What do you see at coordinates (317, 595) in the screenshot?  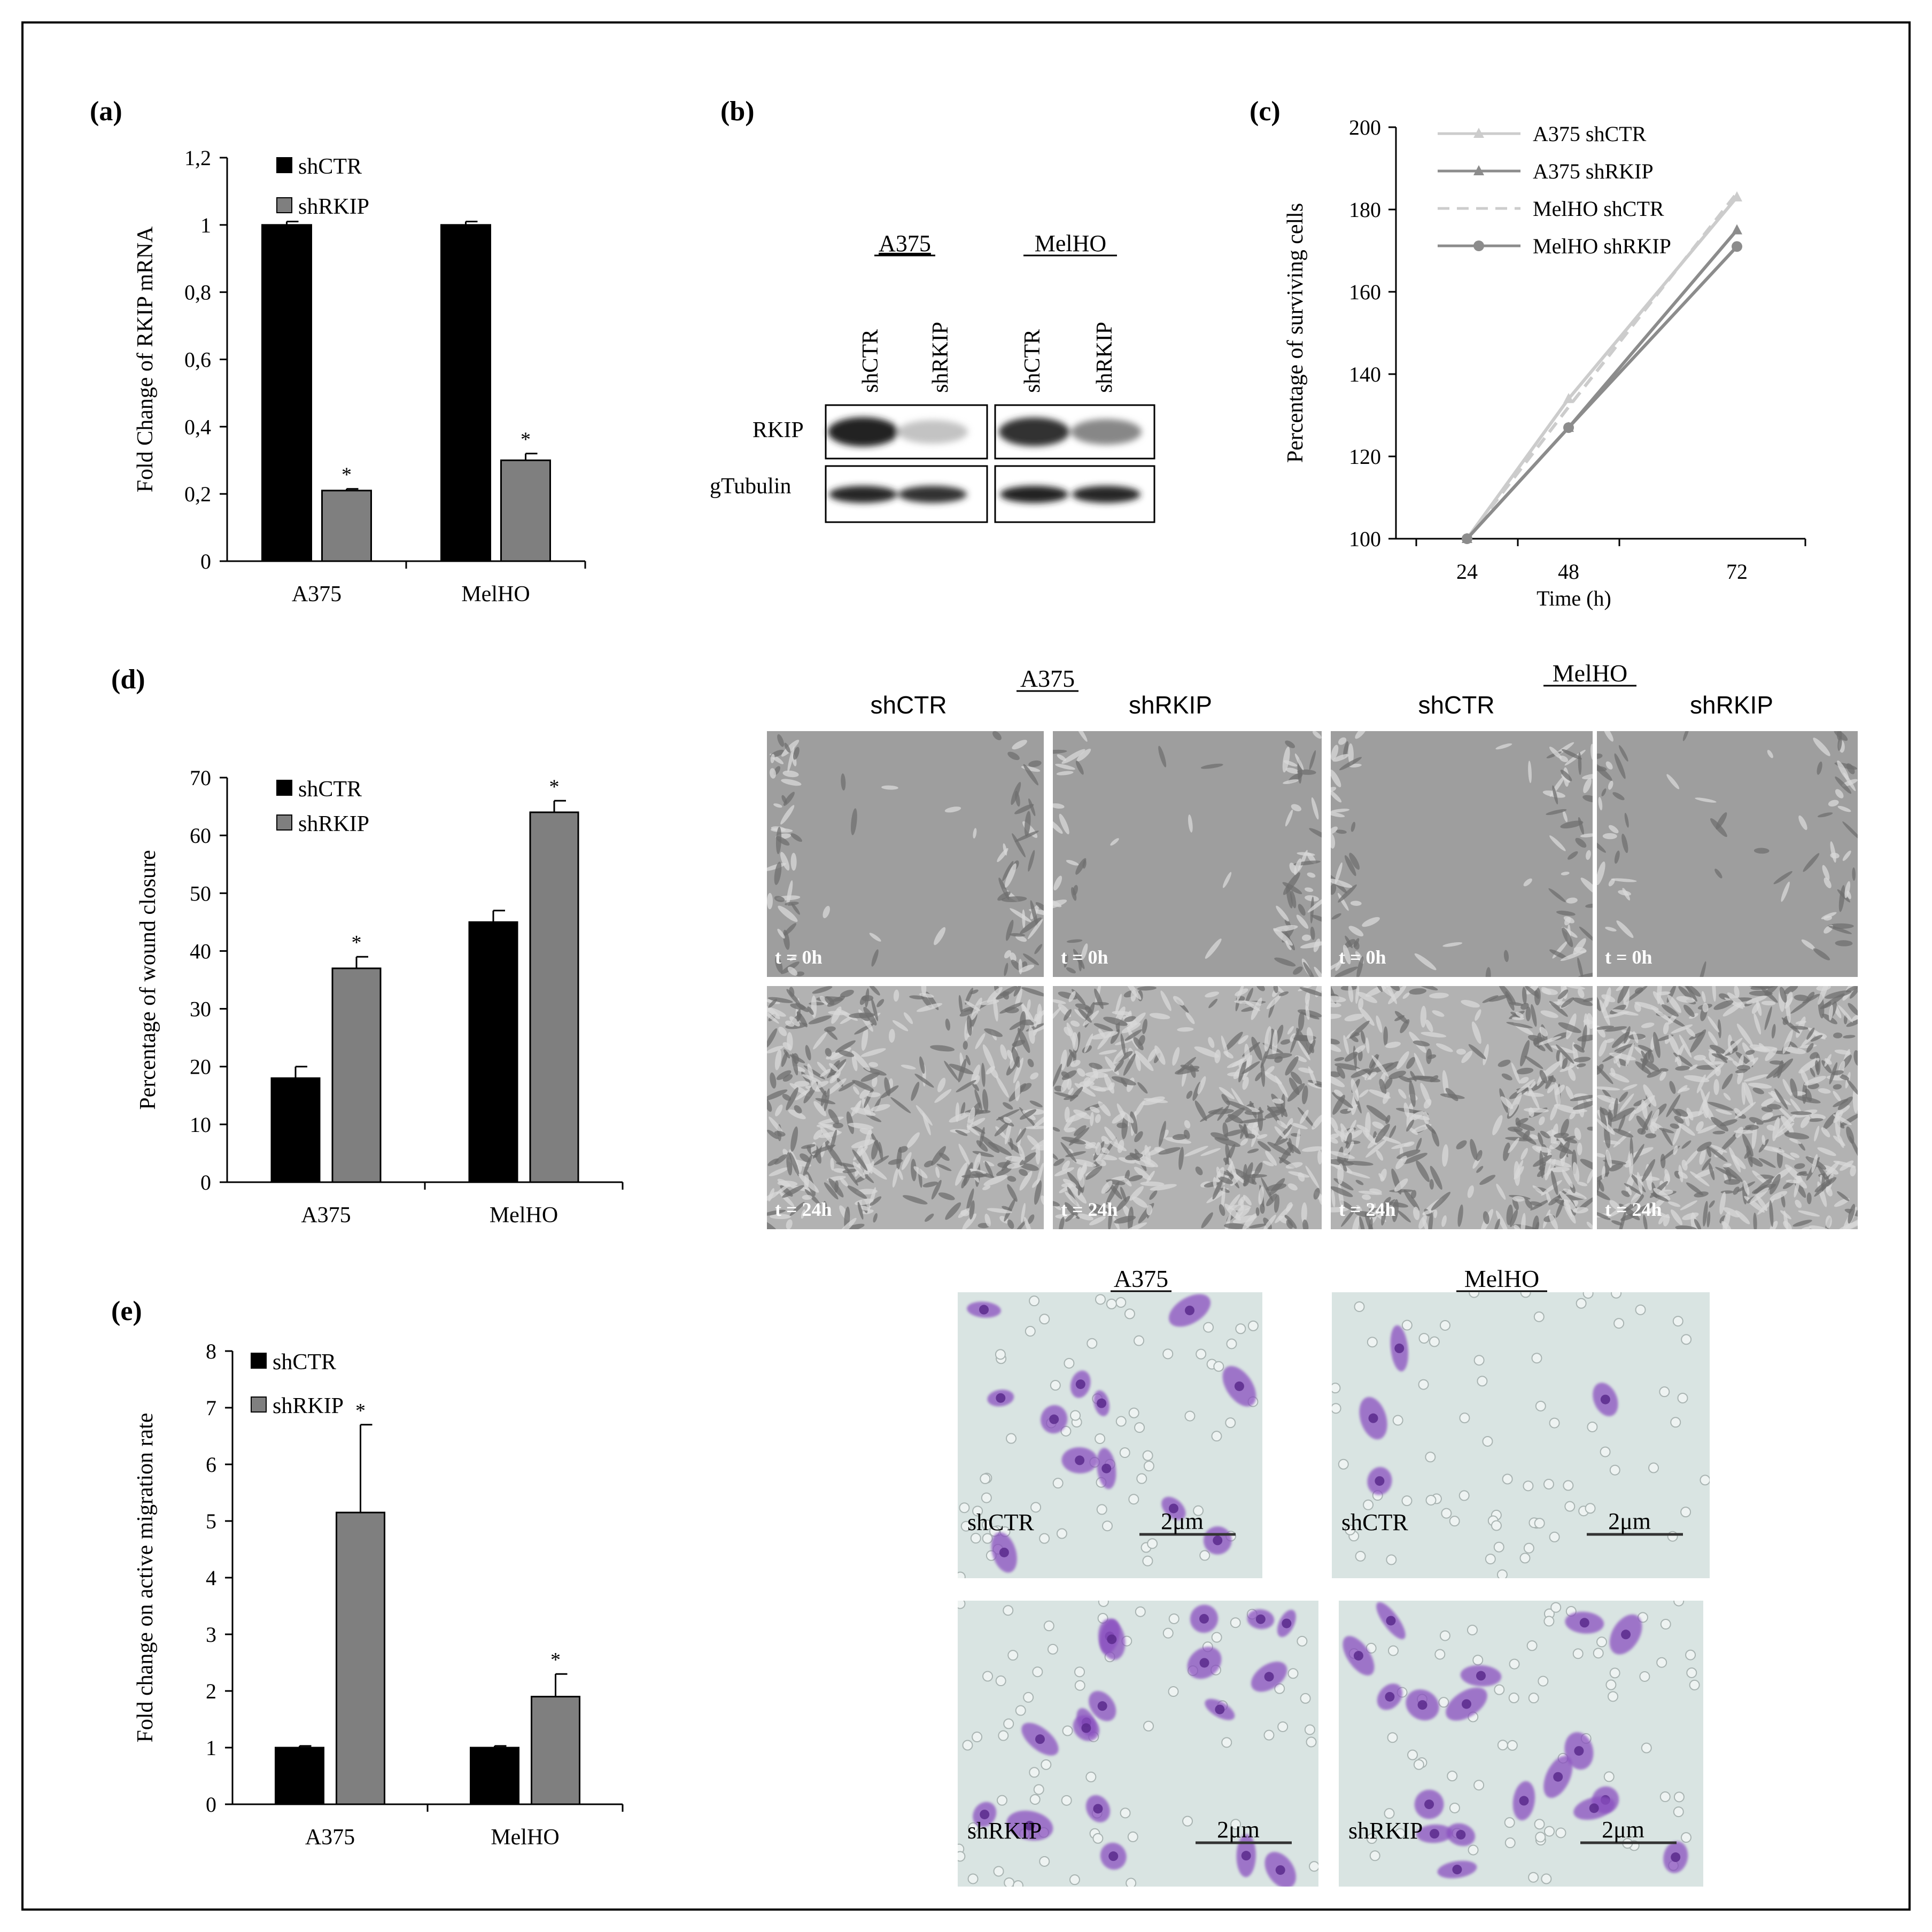 I see `x-tick-label: A375` at bounding box center [317, 595].